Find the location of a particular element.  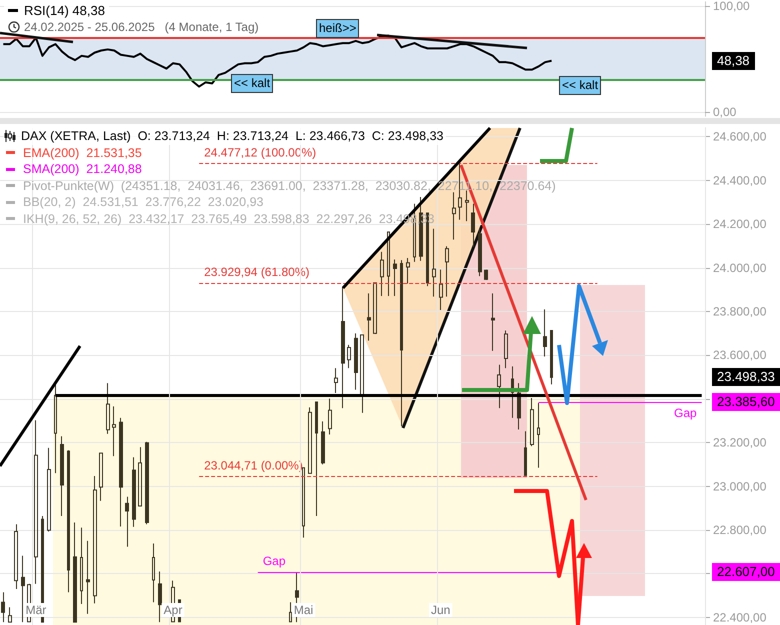

y-tick-label: 24.600,00 is located at coordinates (740, 137).